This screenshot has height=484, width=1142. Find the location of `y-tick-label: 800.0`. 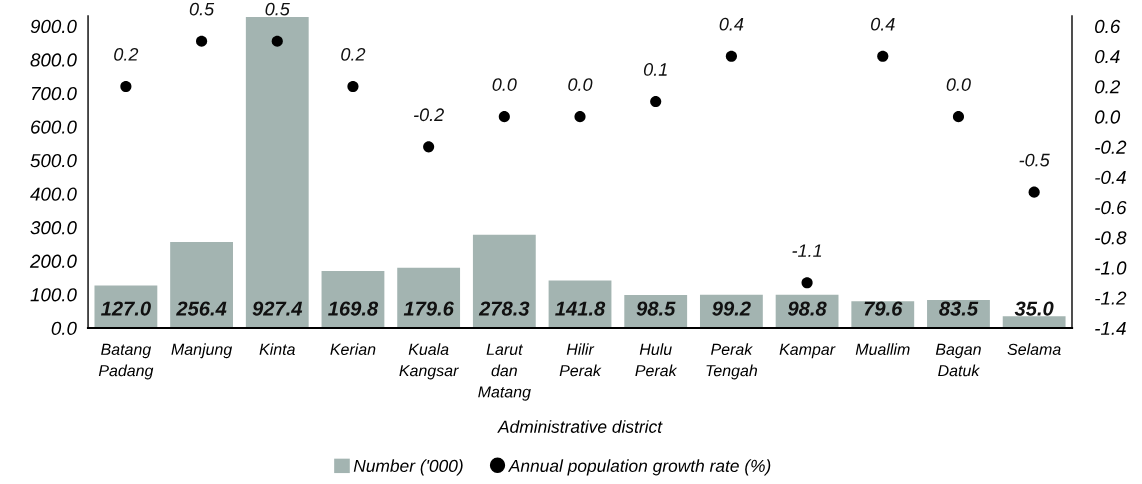

y-tick-label: 800.0 is located at coordinates (53, 60).